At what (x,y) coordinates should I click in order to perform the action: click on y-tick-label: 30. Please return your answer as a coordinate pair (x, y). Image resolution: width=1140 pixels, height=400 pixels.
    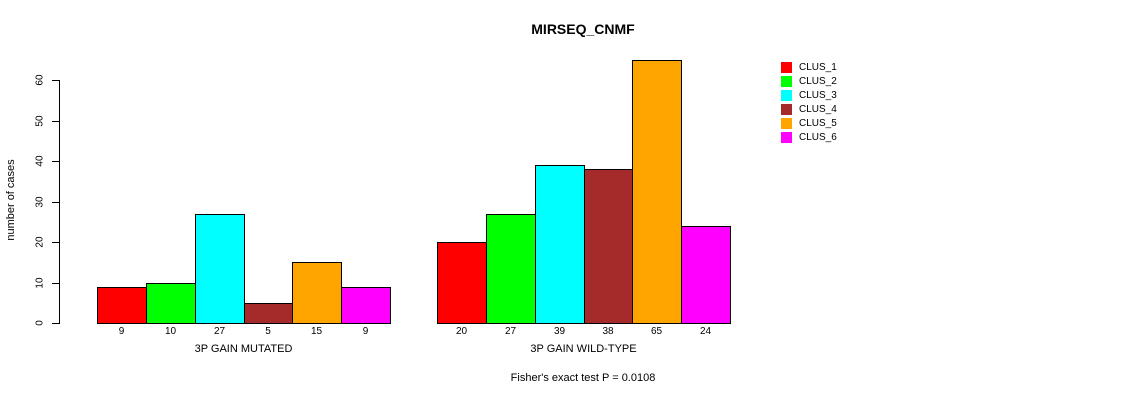
    Looking at the image, I should click on (40, 202).